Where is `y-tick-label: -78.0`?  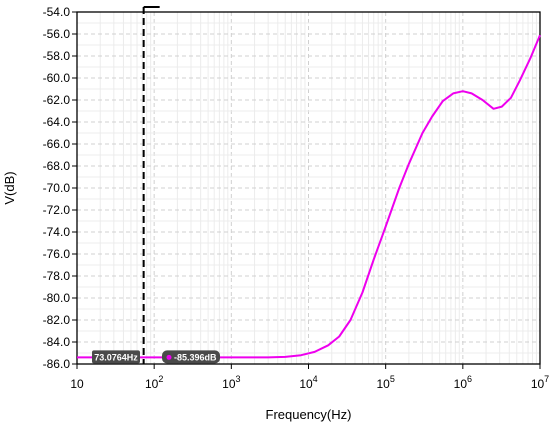 y-tick-label: -78.0 is located at coordinates (57, 276).